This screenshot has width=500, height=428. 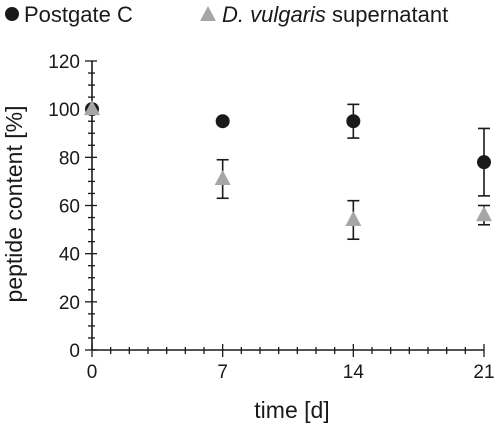 What do you see at coordinates (354, 372) in the screenshot?
I see `x-tick-label: 14` at bounding box center [354, 372].